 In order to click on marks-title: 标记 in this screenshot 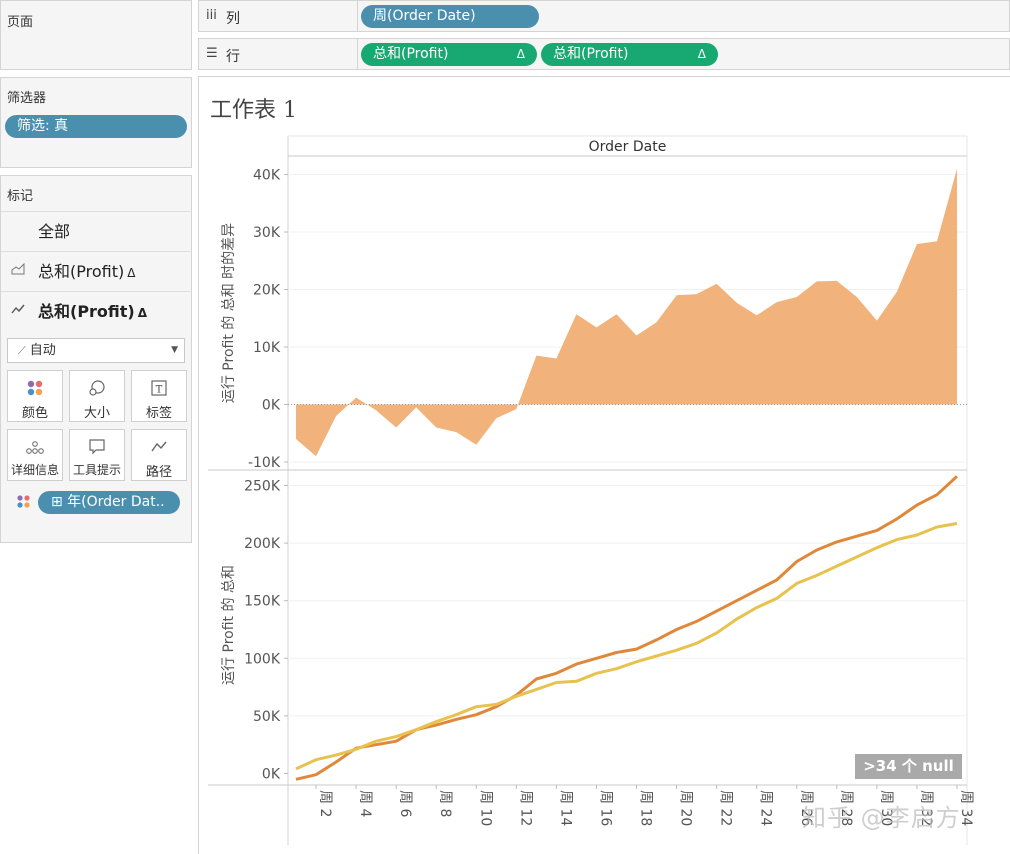, I will do `click(20, 196)`.